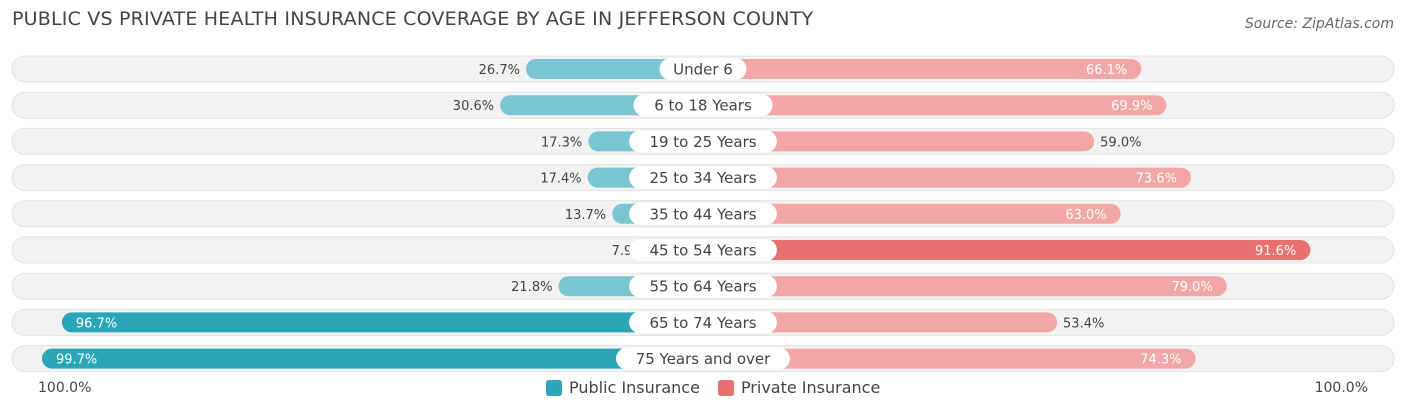  I want to click on axis-right-label: 100.0%, so click(1341, 388).